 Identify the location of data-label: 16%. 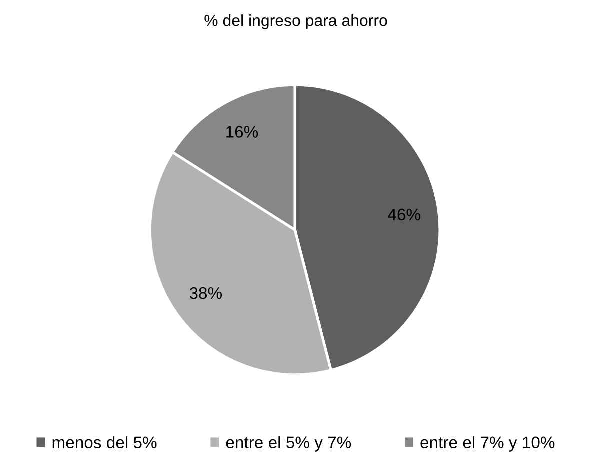
(242, 132).